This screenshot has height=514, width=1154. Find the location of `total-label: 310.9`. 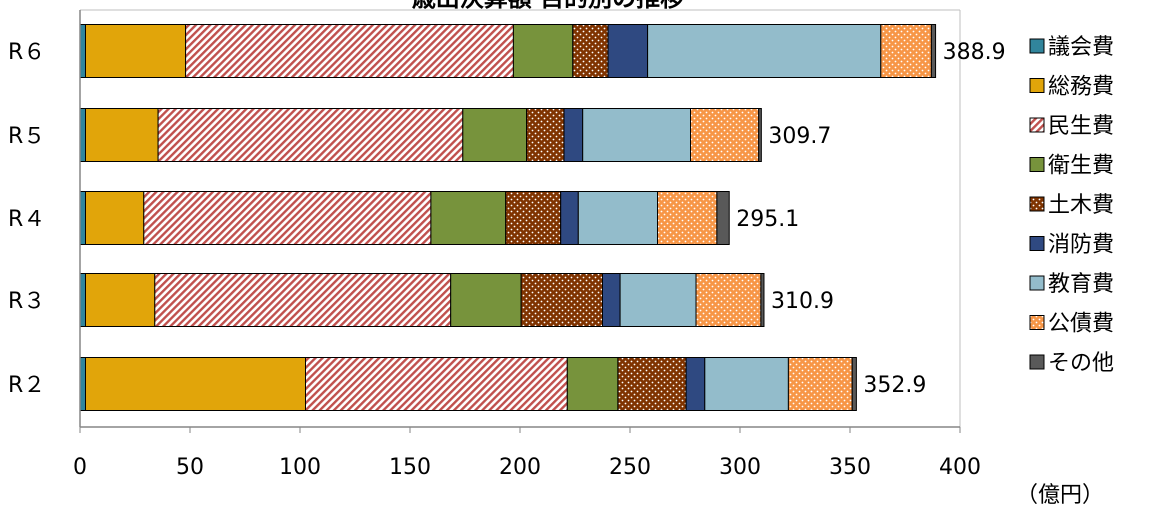

total-label: 310.9 is located at coordinates (802, 301).